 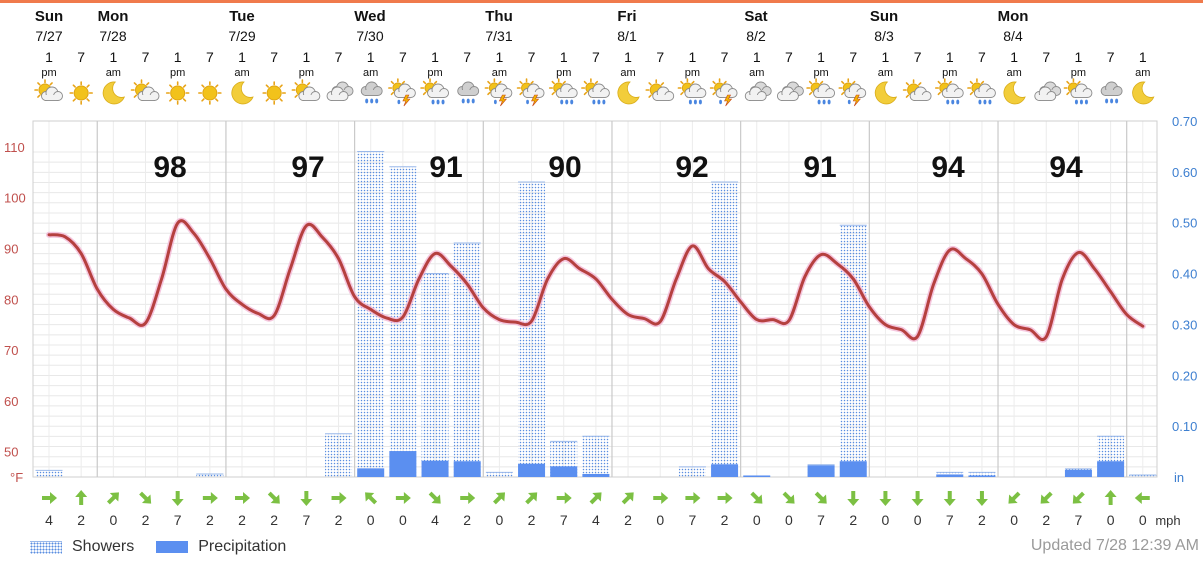 I want to click on sun-disc, so click(x=274, y=93).